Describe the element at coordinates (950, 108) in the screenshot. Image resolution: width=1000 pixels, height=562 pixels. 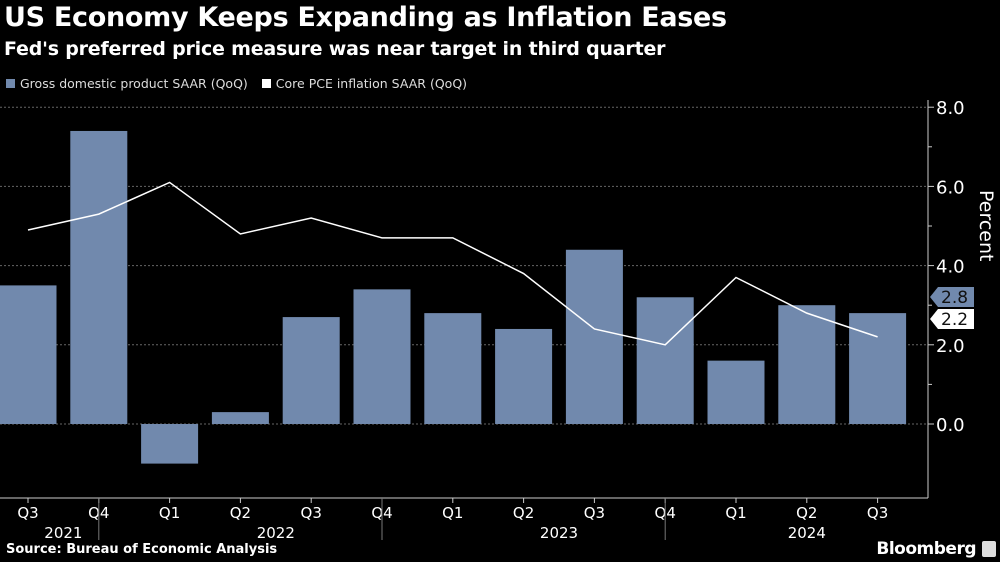
I see `y-tick-label: 8.0` at that location.